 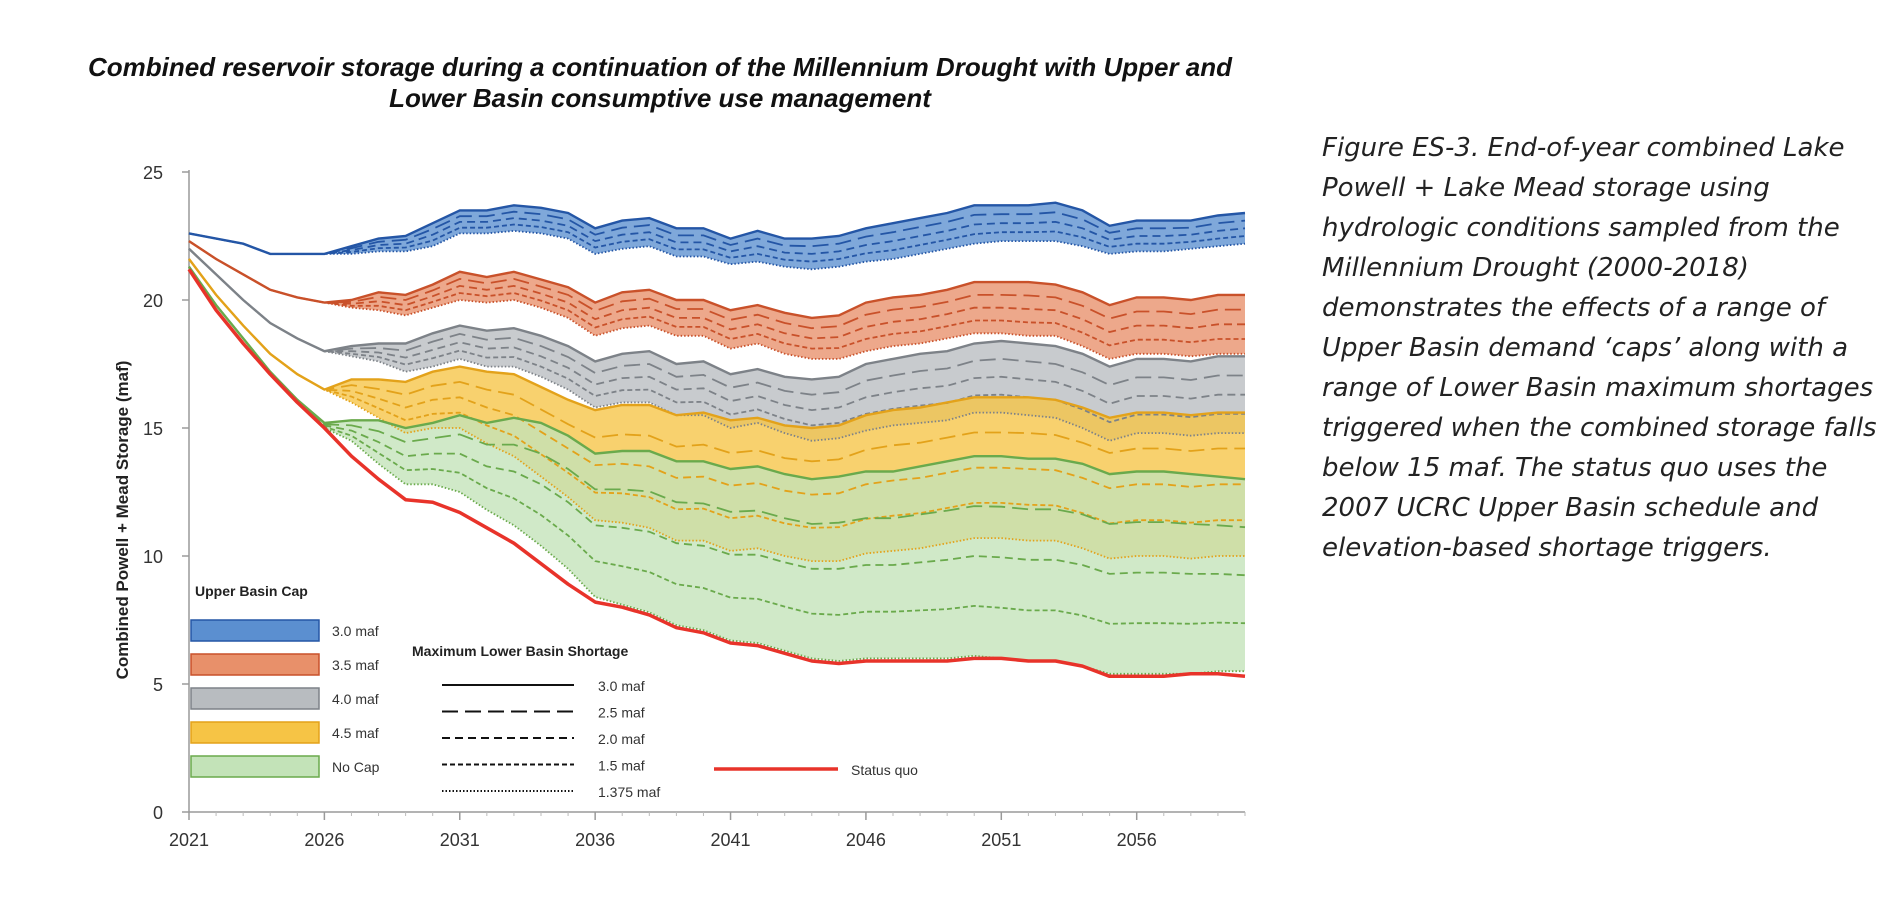 I want to click on y-tick-label: 15, so click(x=153, y=429).